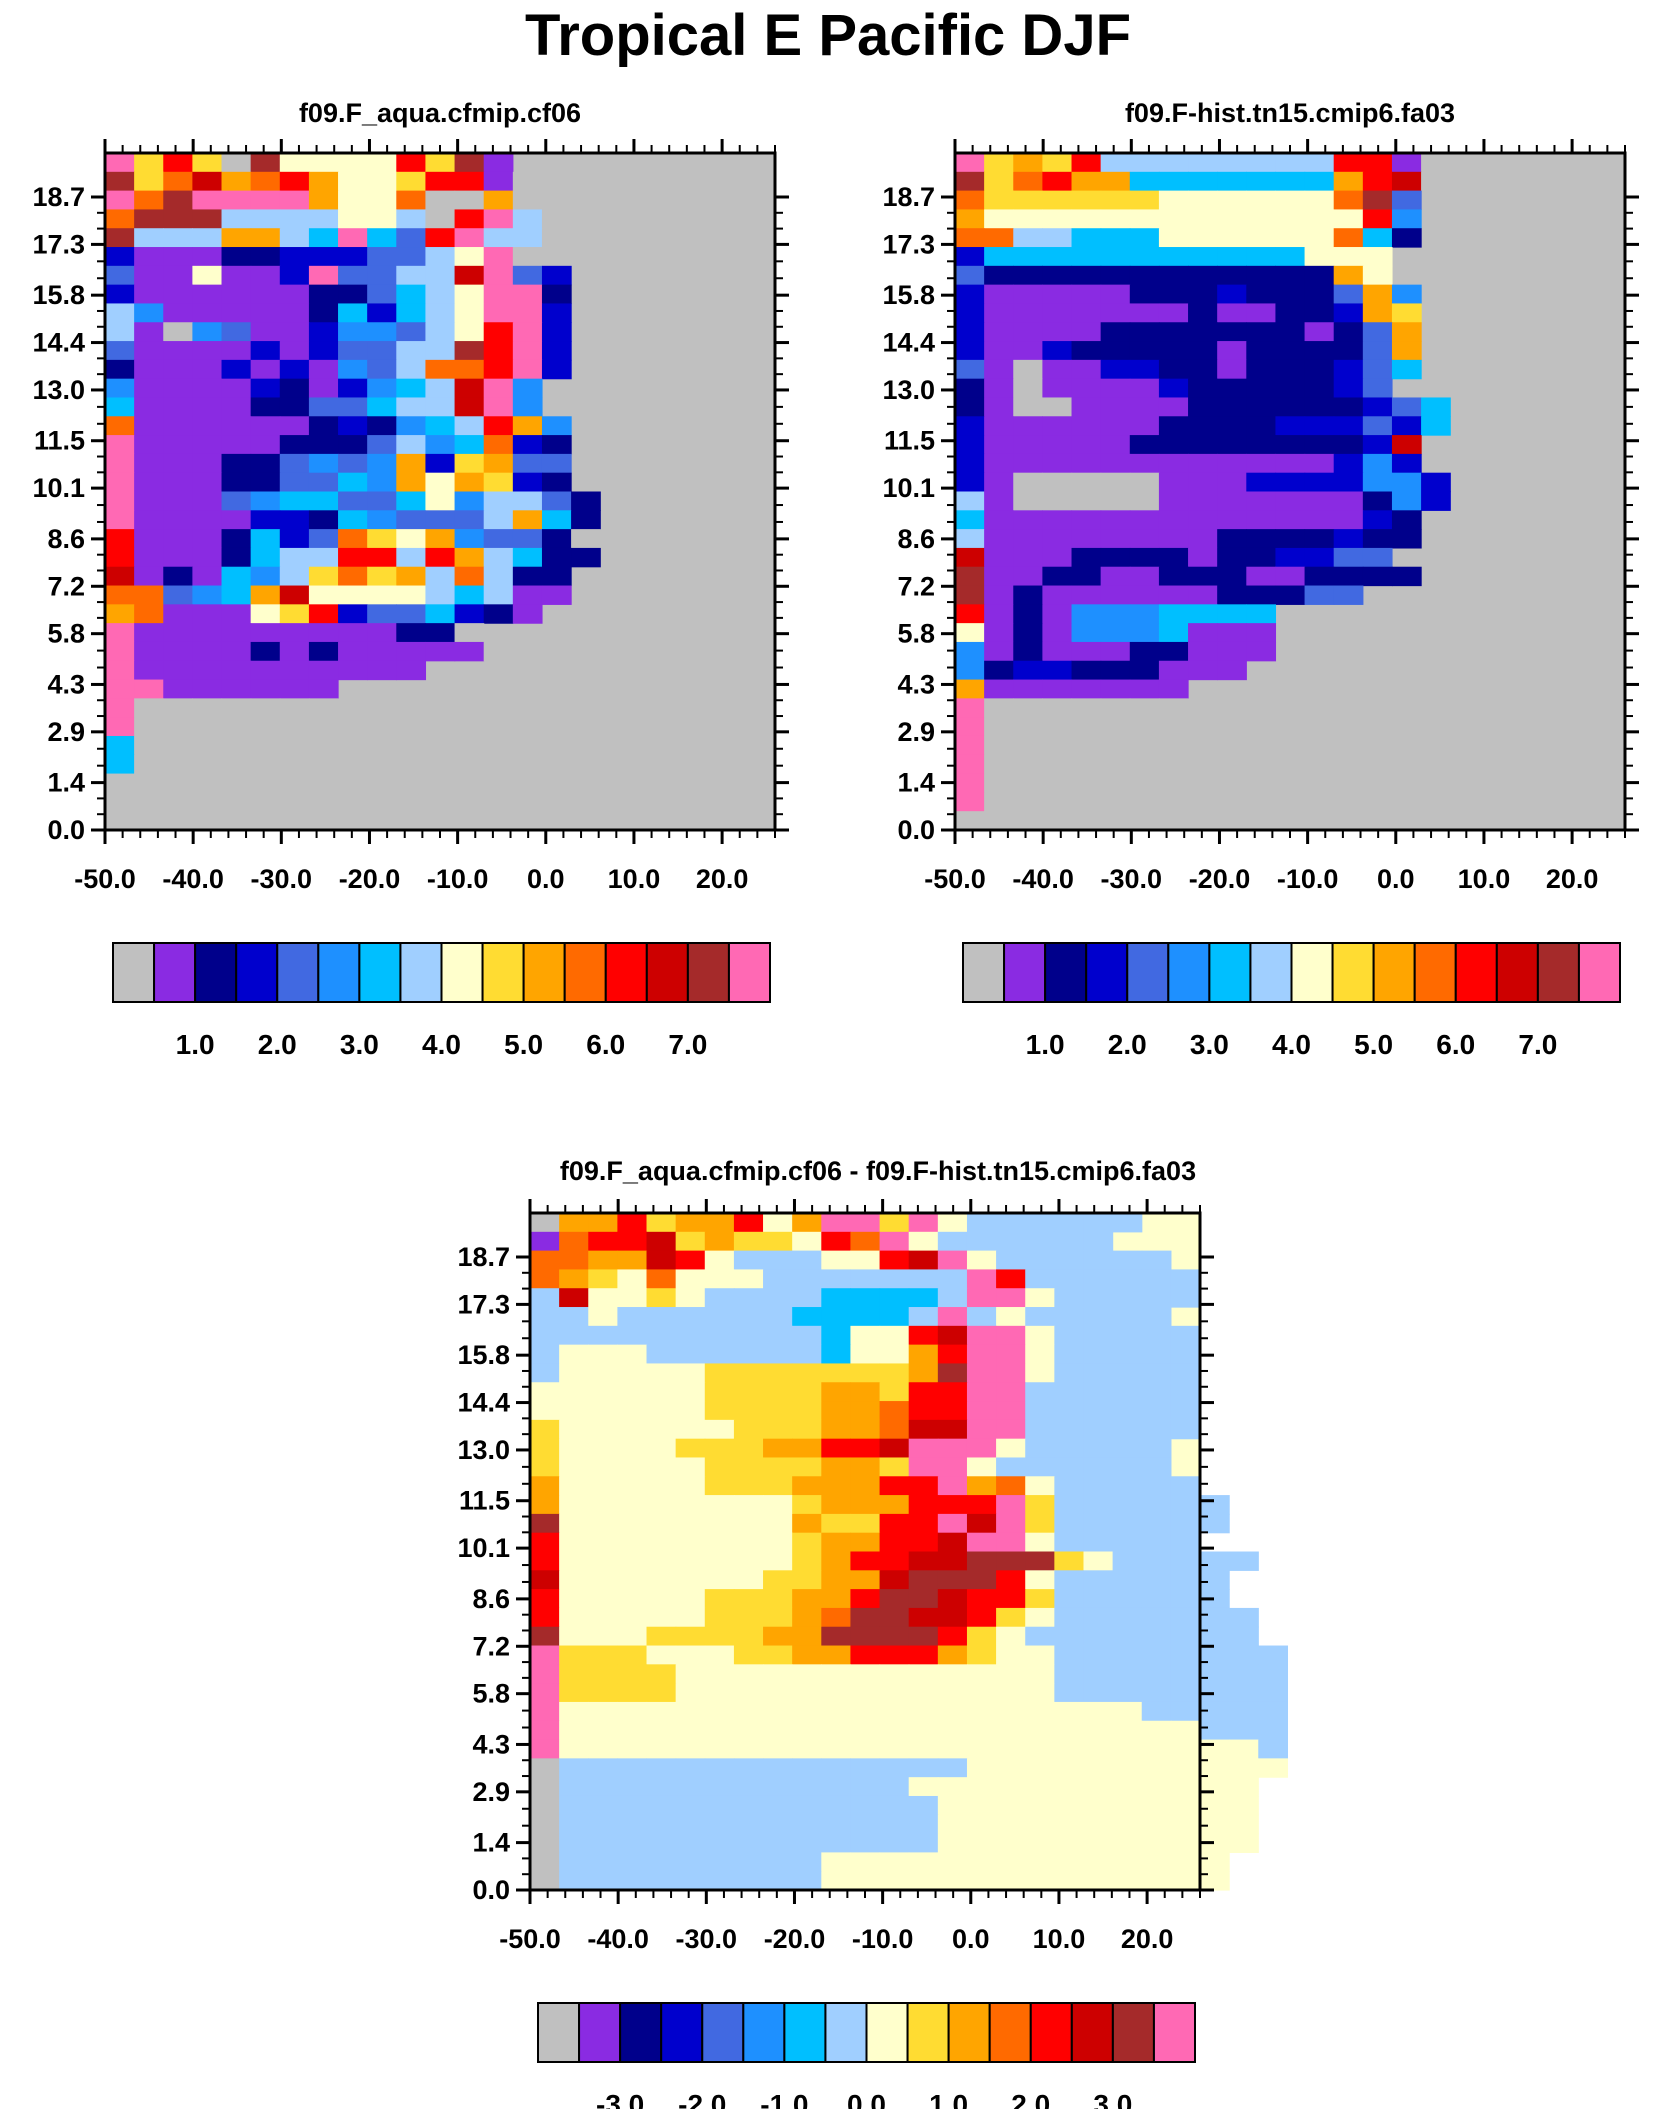  Describe the element at coordinates (359, 1044) in the screenshot. I see `colorbar-label: 3.0` at that location.